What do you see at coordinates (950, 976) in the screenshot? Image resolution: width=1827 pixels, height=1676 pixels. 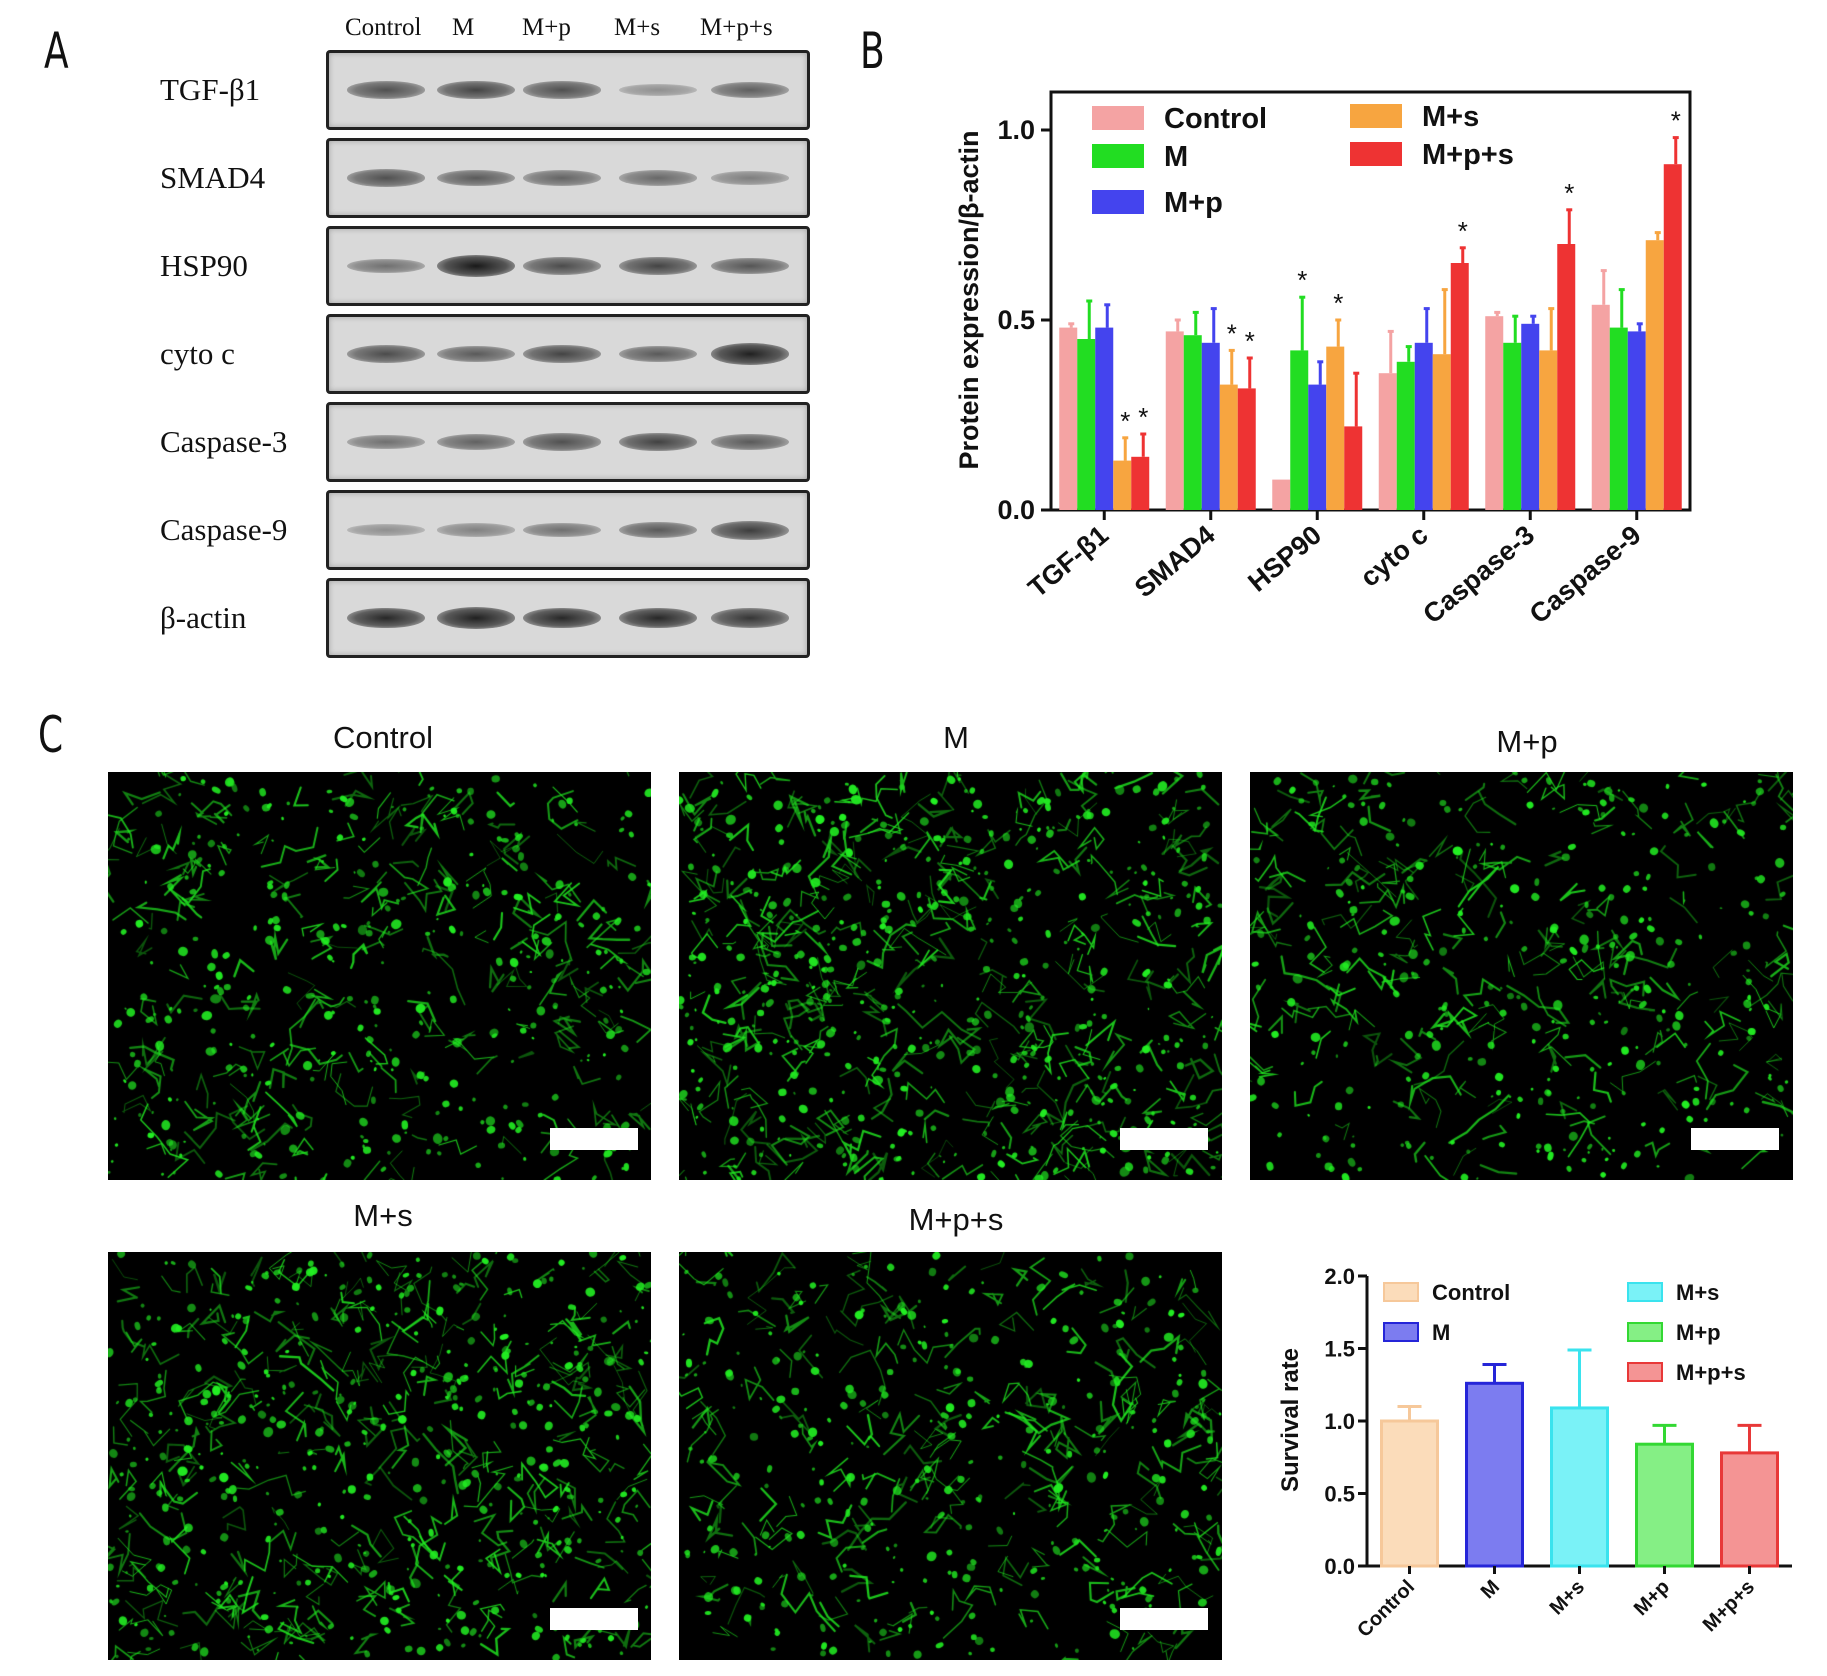 I see `micrograph-m` at bounding box center [950, 976].